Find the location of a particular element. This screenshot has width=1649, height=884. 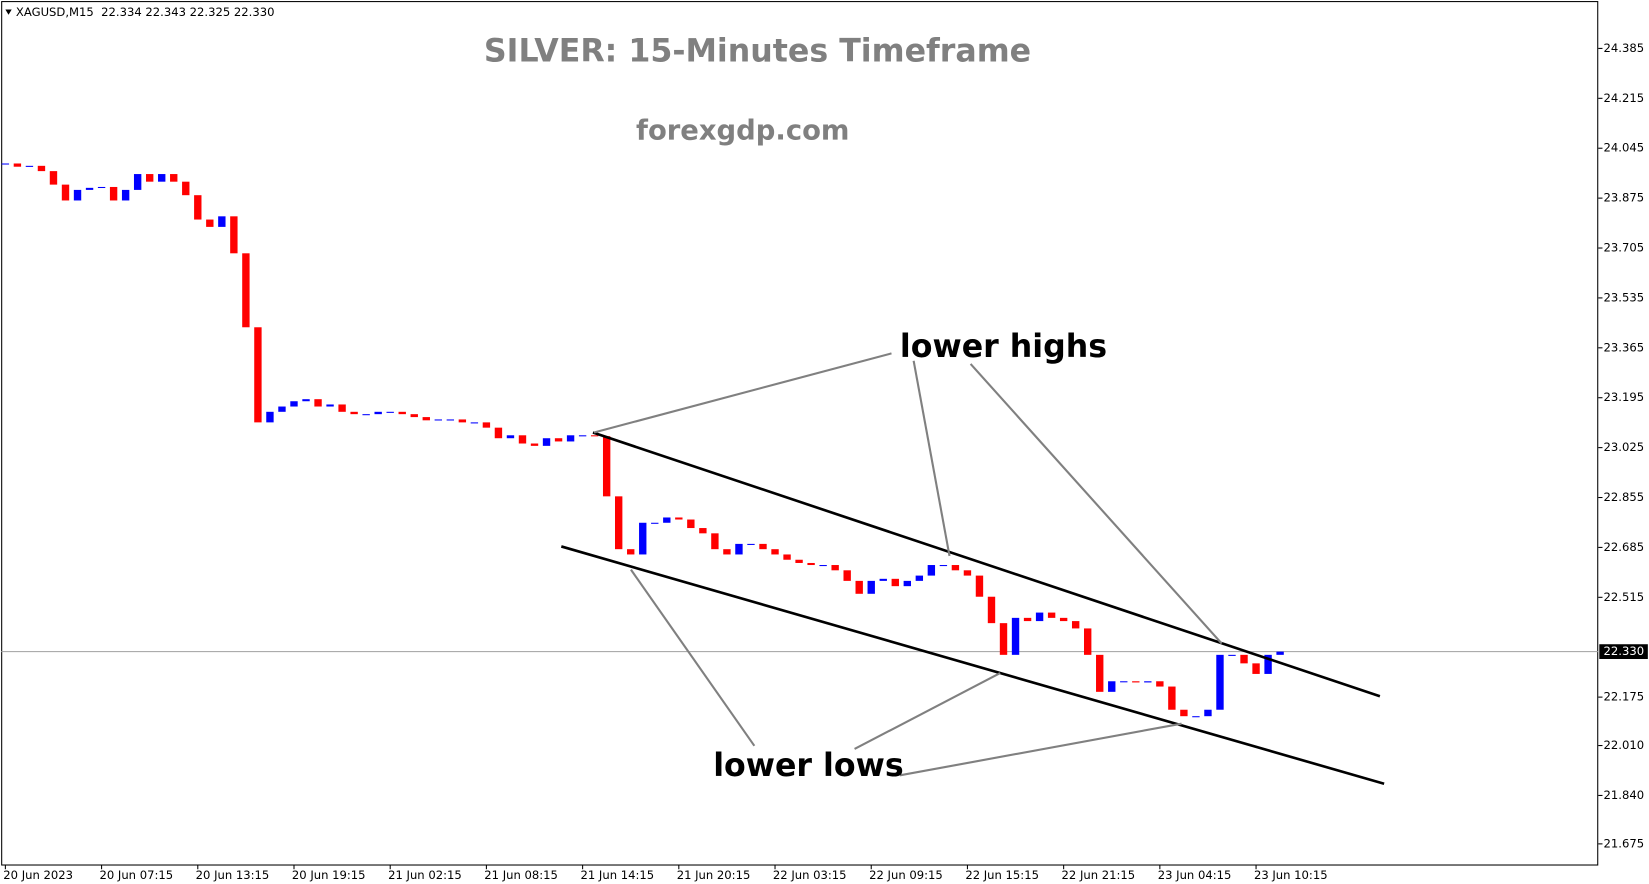

annotation: lower lows is located at coordinates (808, 766).